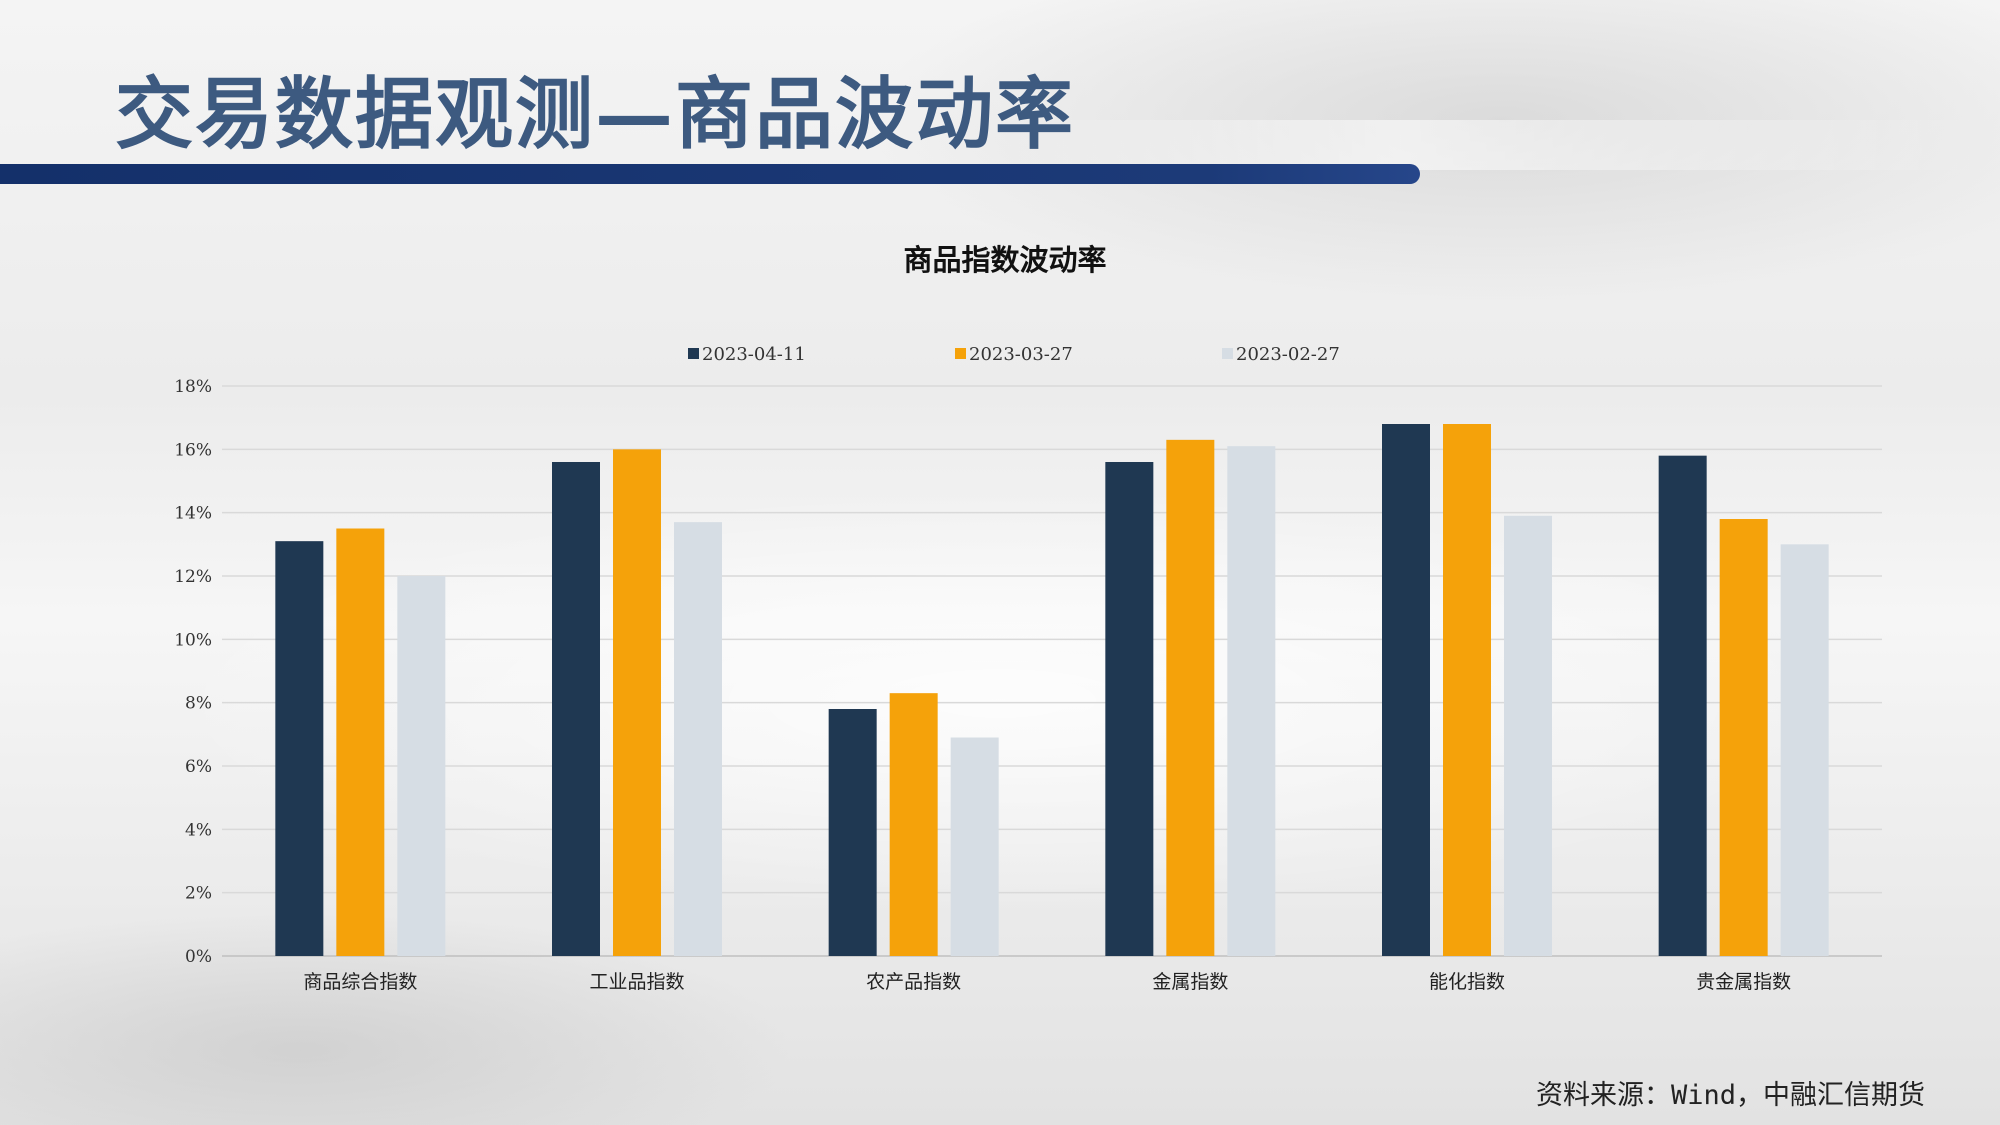  I want to click on title-underline-bar, so click(710, 174).